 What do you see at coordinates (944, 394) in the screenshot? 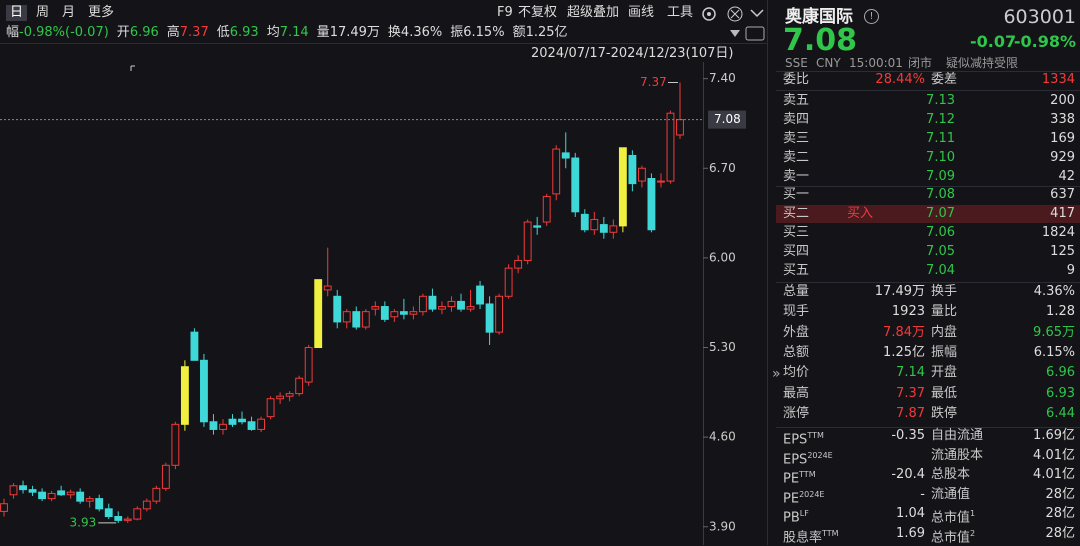
I see `field-label: 最低` at bounding box center [944, 394].